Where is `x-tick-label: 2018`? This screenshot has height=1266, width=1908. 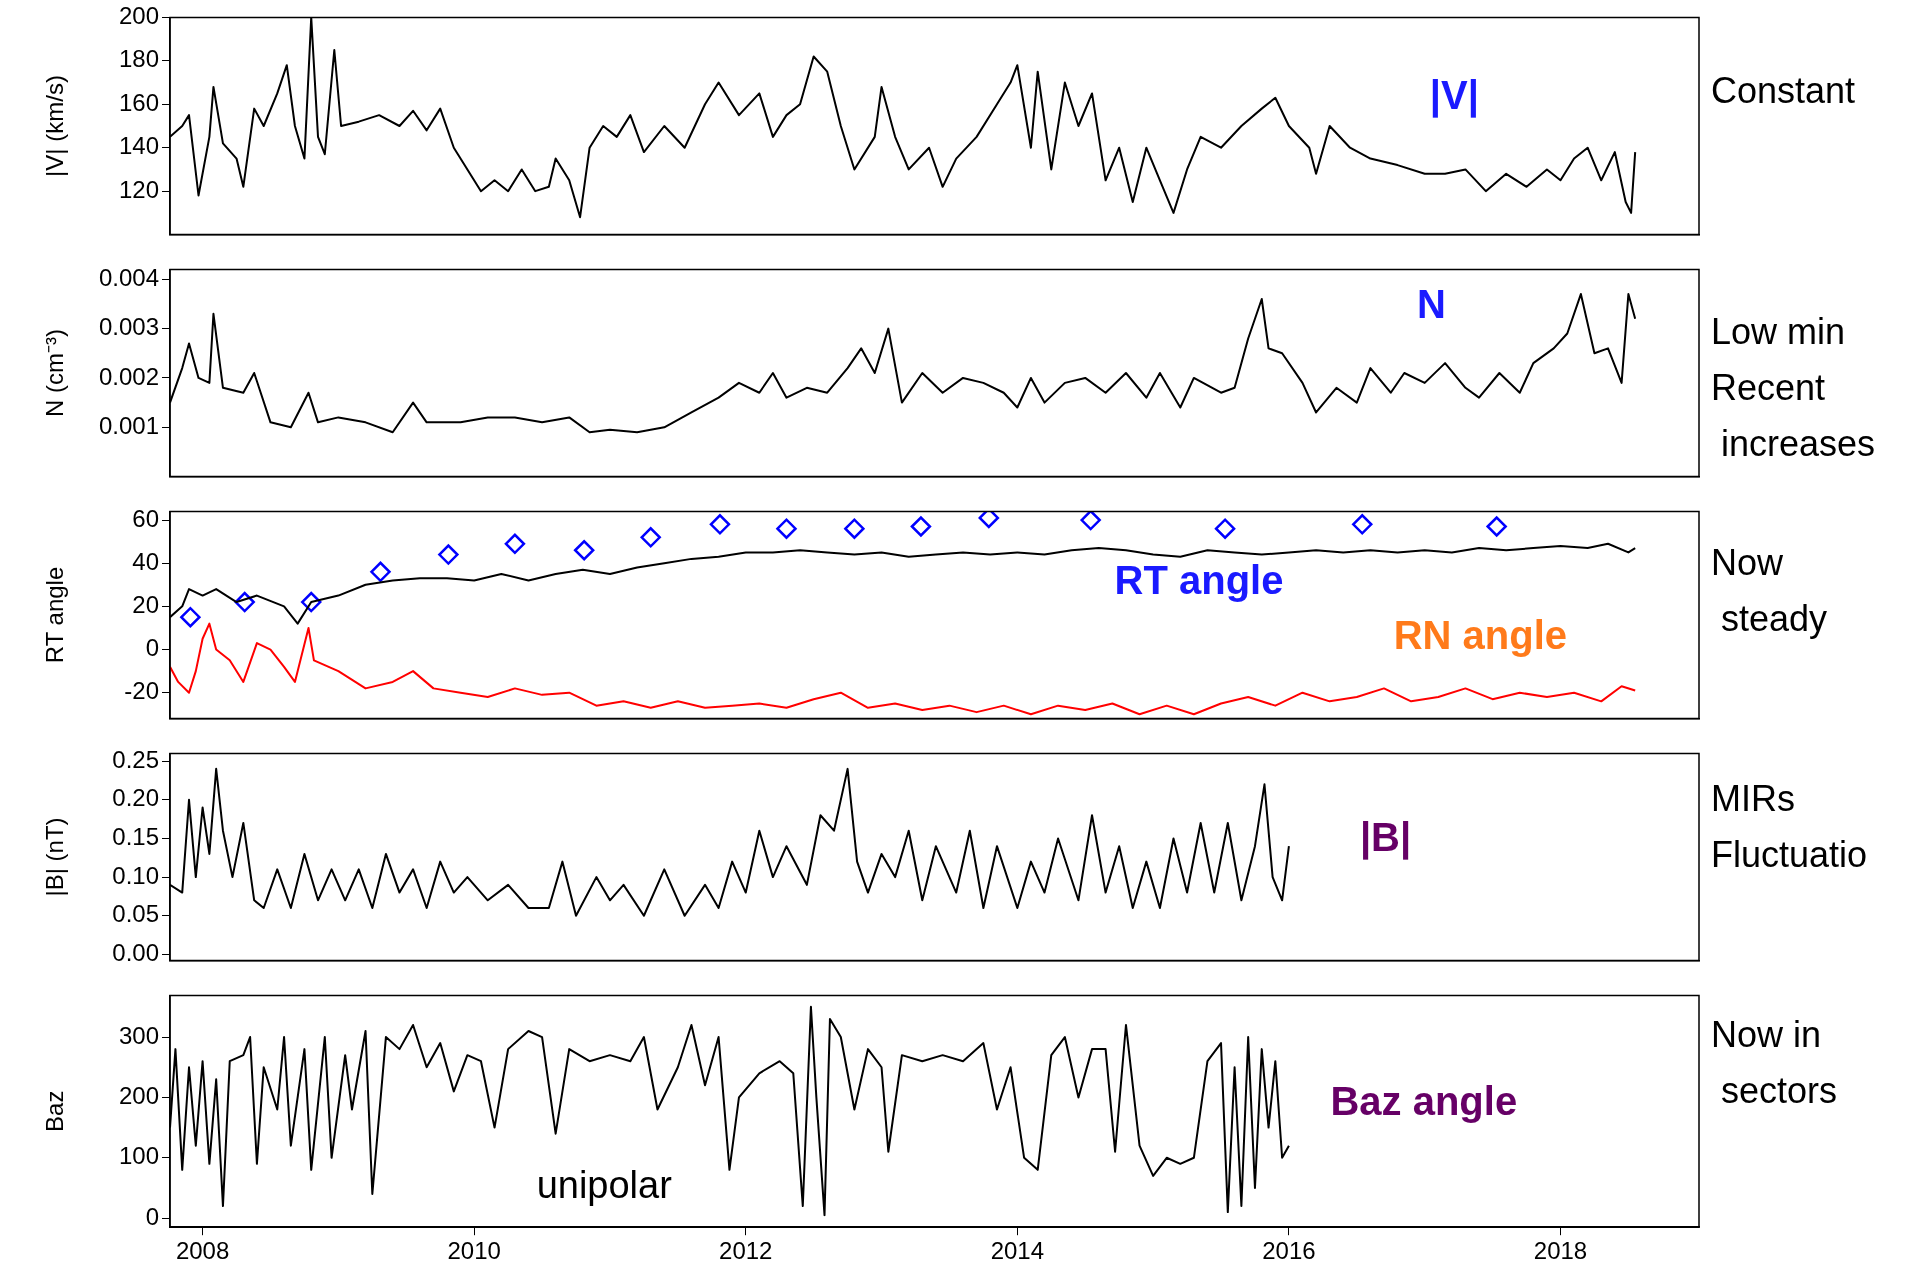
x-tick-label: 2018 is located at coordinates (1560, 1251).